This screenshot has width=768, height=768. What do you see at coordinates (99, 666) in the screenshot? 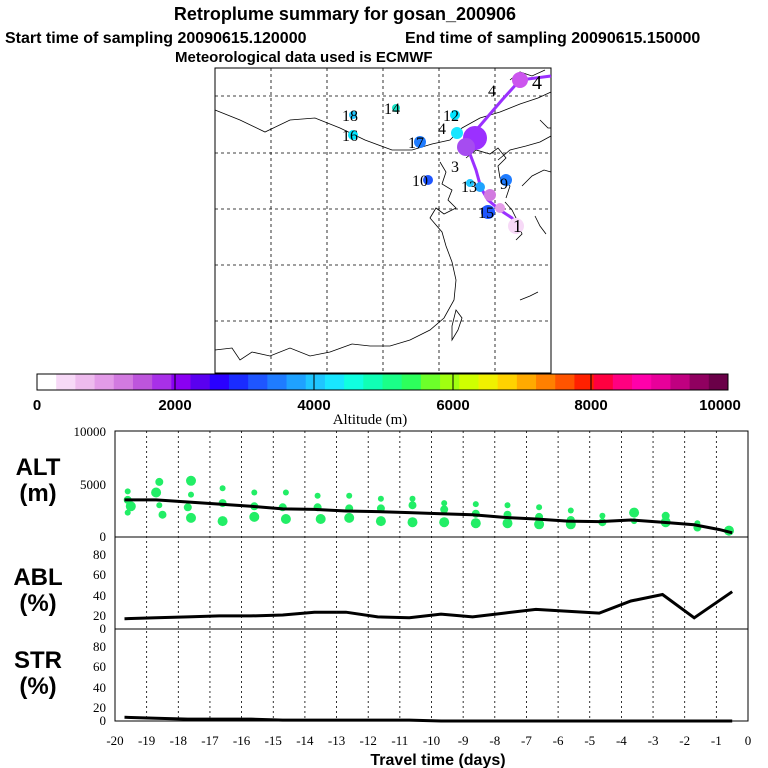
I see `str-ytick: 60` at bounding box center [99, 666].